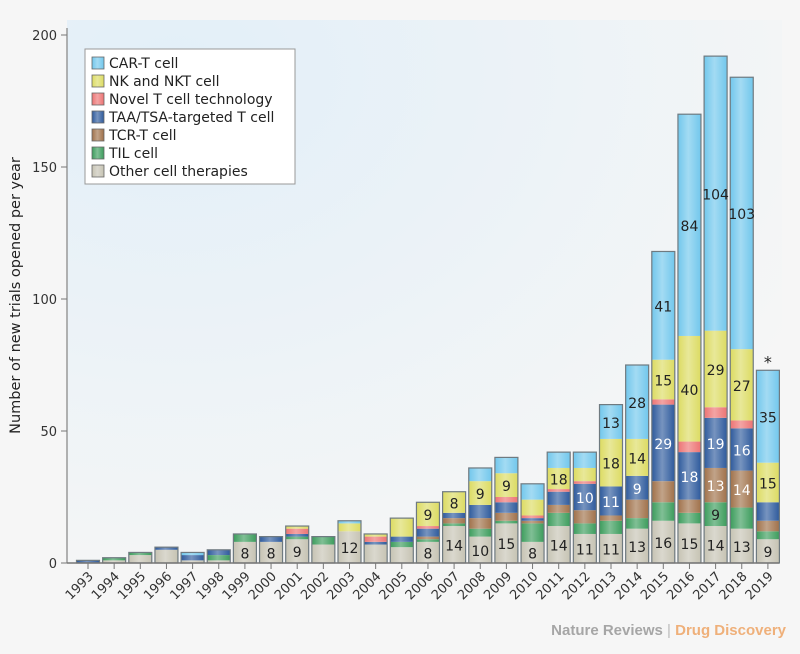 This screenshot has height=654, width=800. I want to click on bar-2002, so click(323, 549).